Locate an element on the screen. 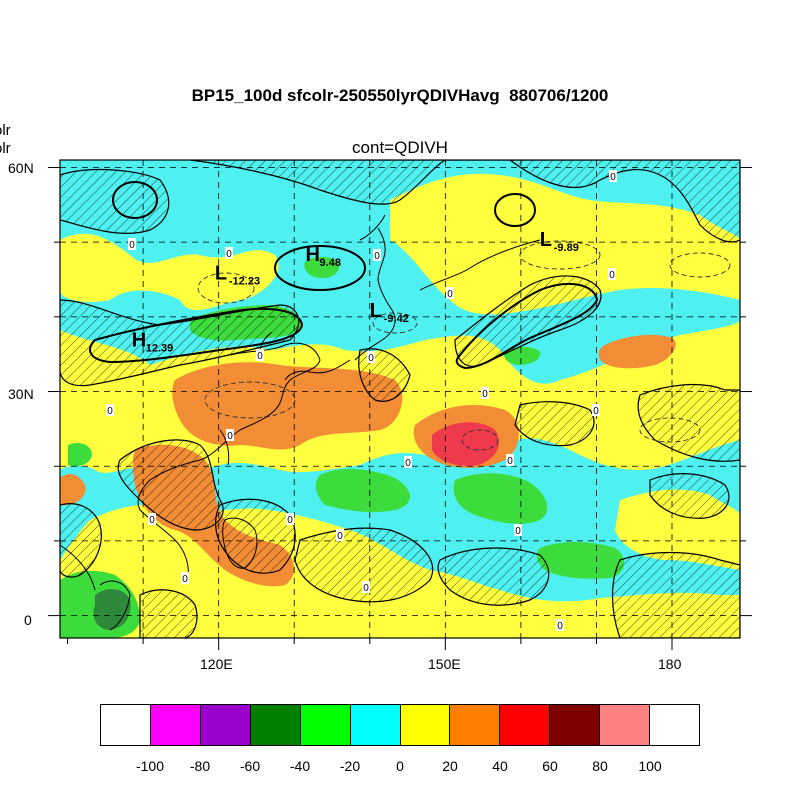 Image resolution: width=800 pixels, height=800 pixels. colorbar-labels: -100 -80 -60 -40 -20 0 20 40 60 80 100 is located at coordinates (400, 768).